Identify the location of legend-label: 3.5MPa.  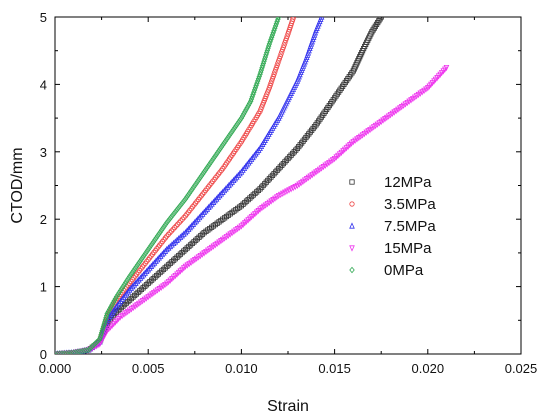
(410, 204).